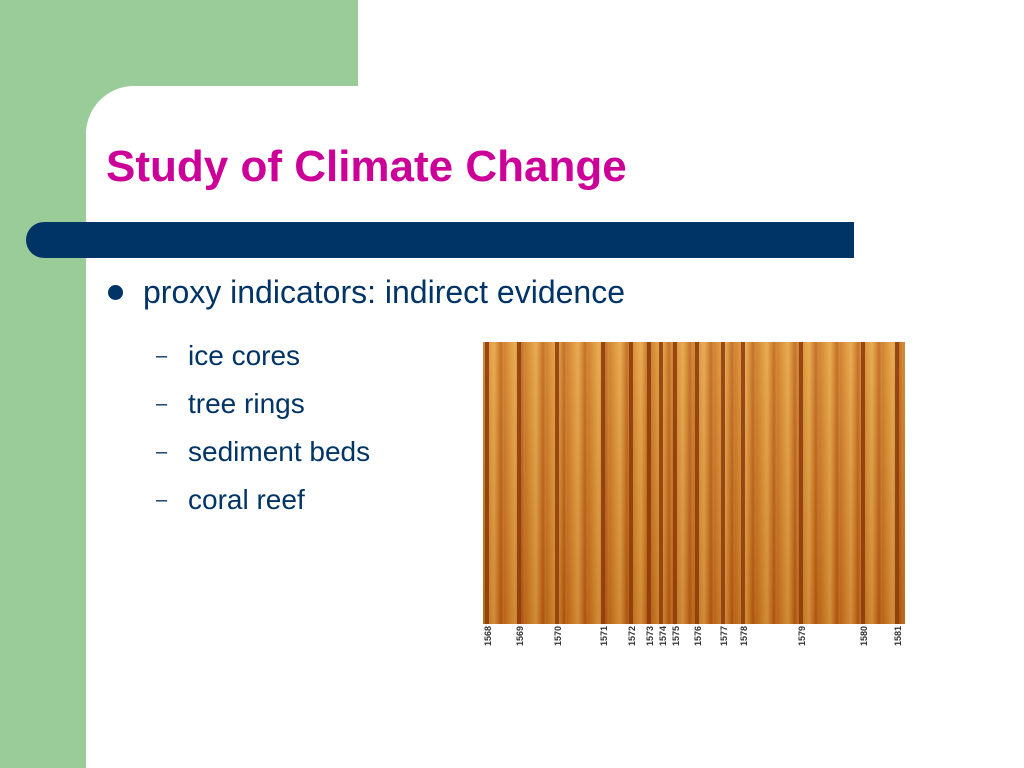 The image size is (1024, 768). I want to click on year-label: 1581, so click(898, 635).